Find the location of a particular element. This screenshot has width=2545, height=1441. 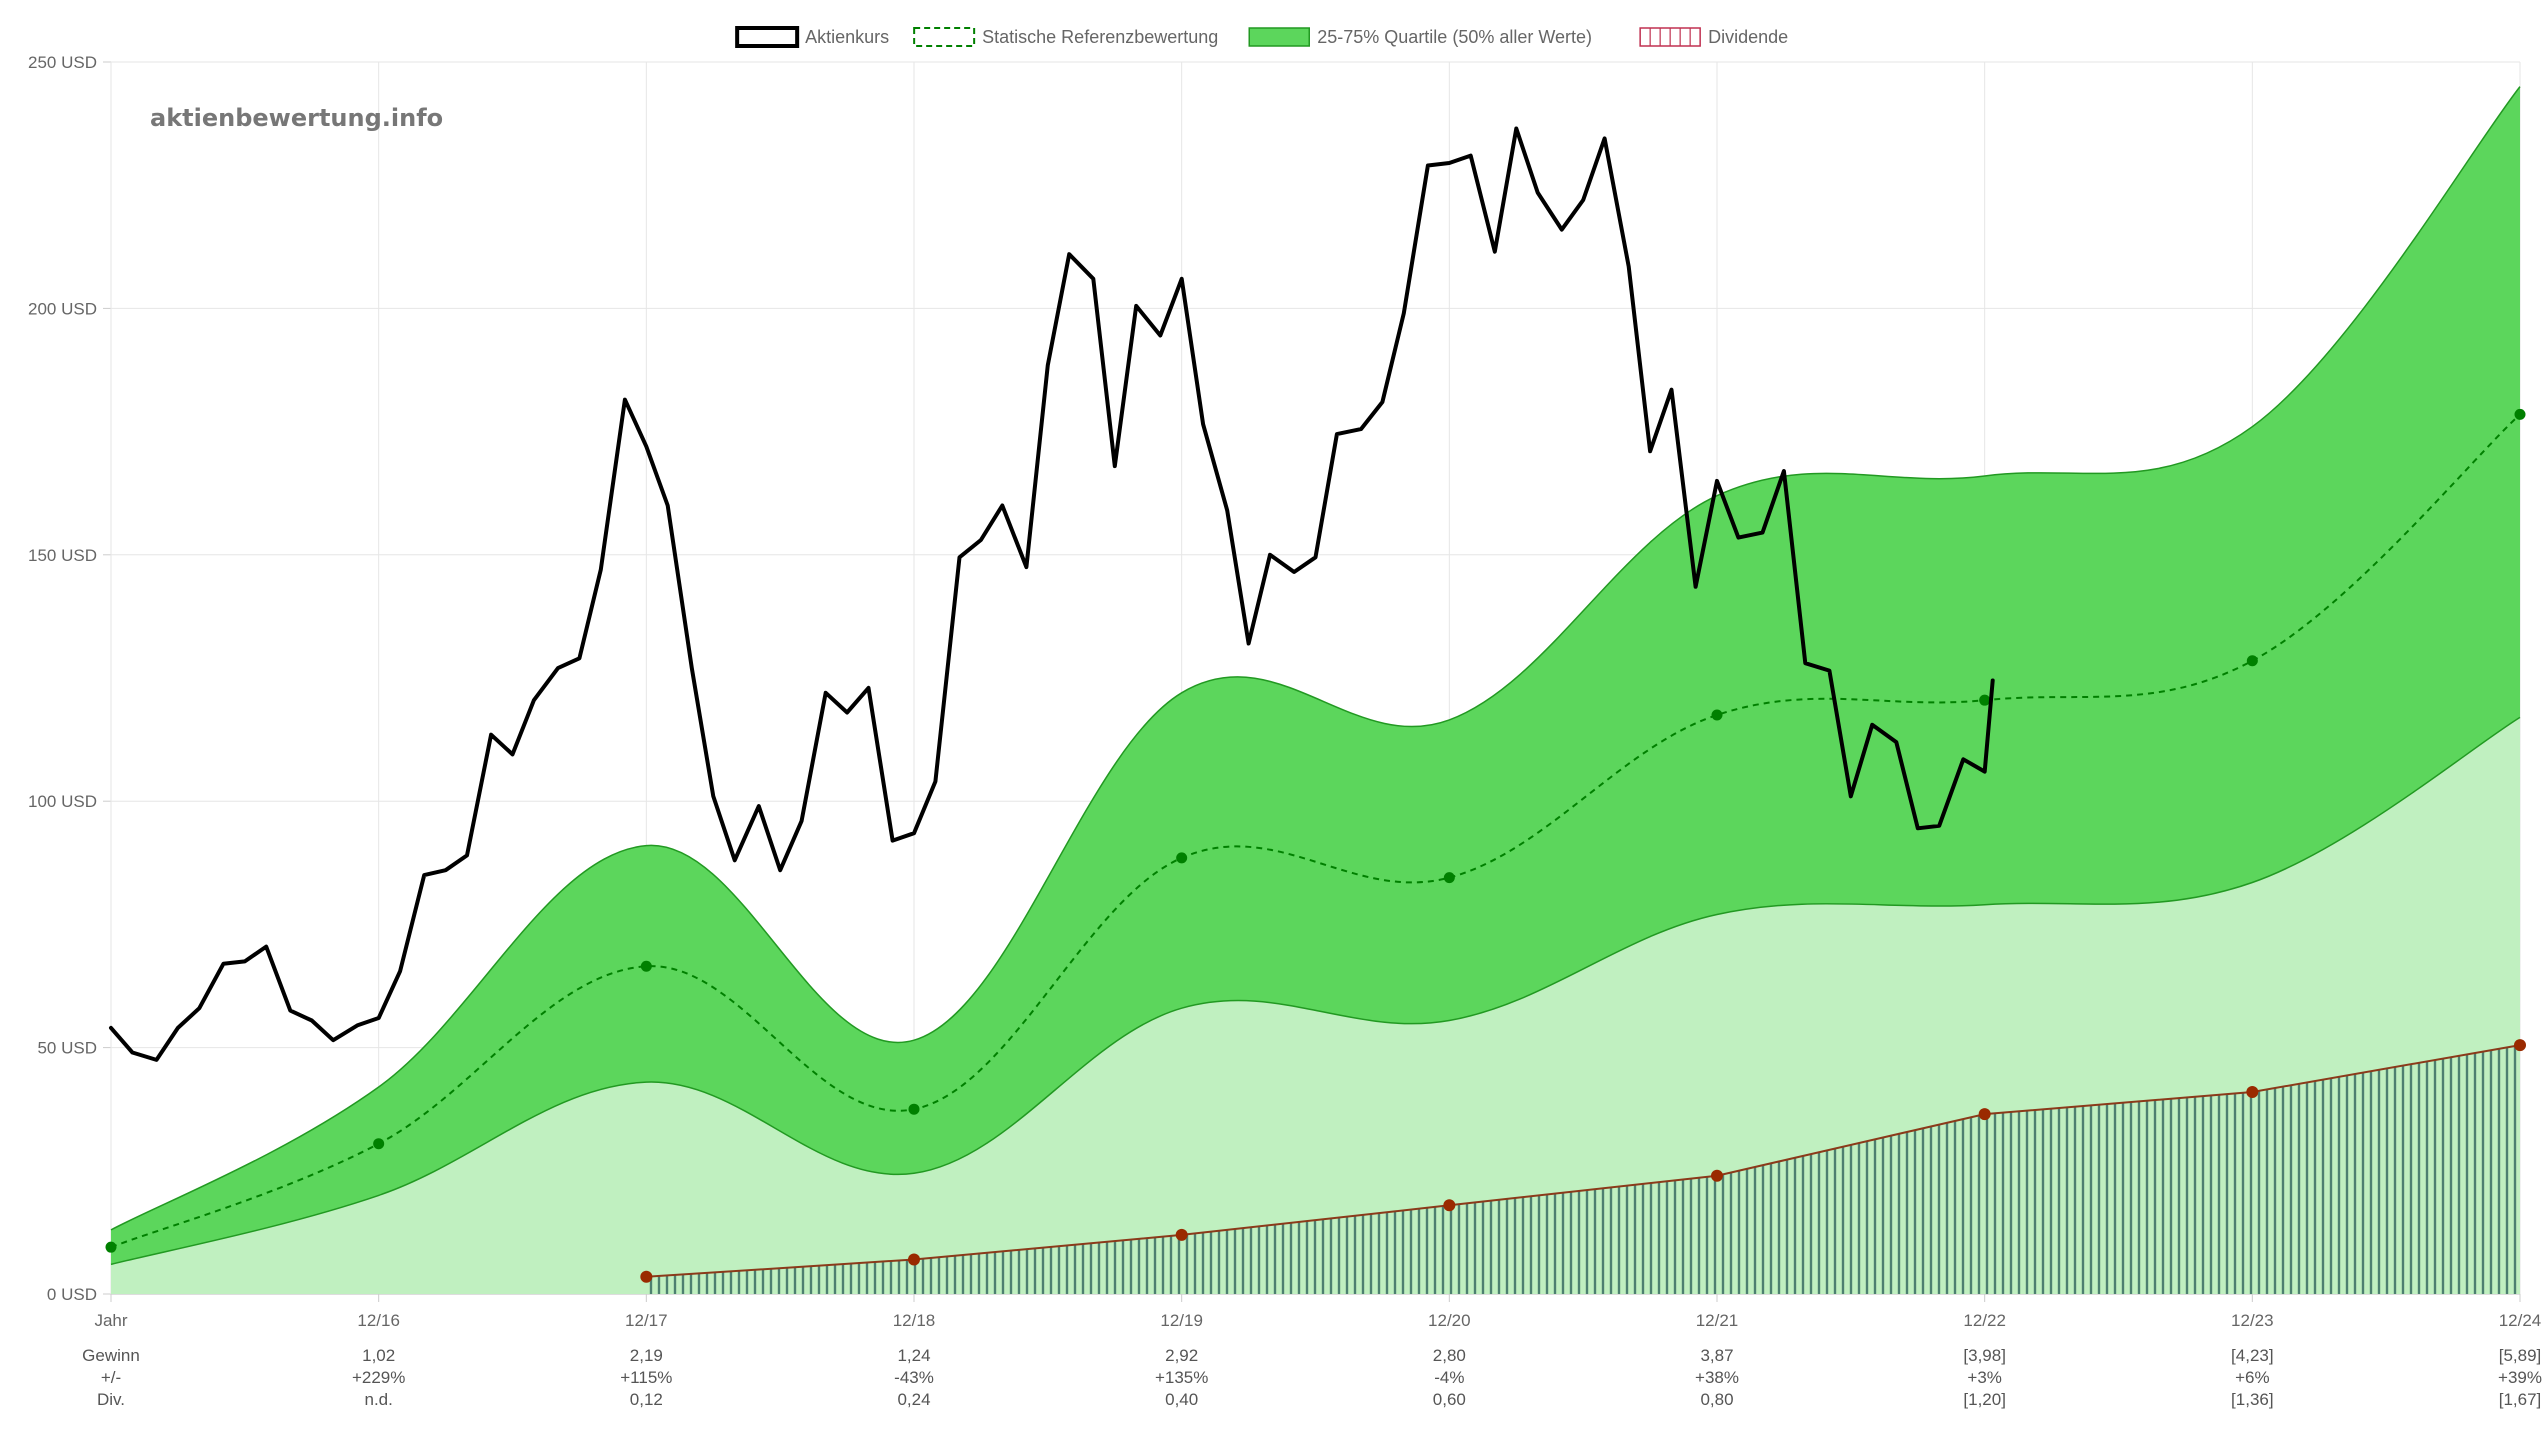

y-tick-label: 50 USD is located at coordinates (67, 1048).